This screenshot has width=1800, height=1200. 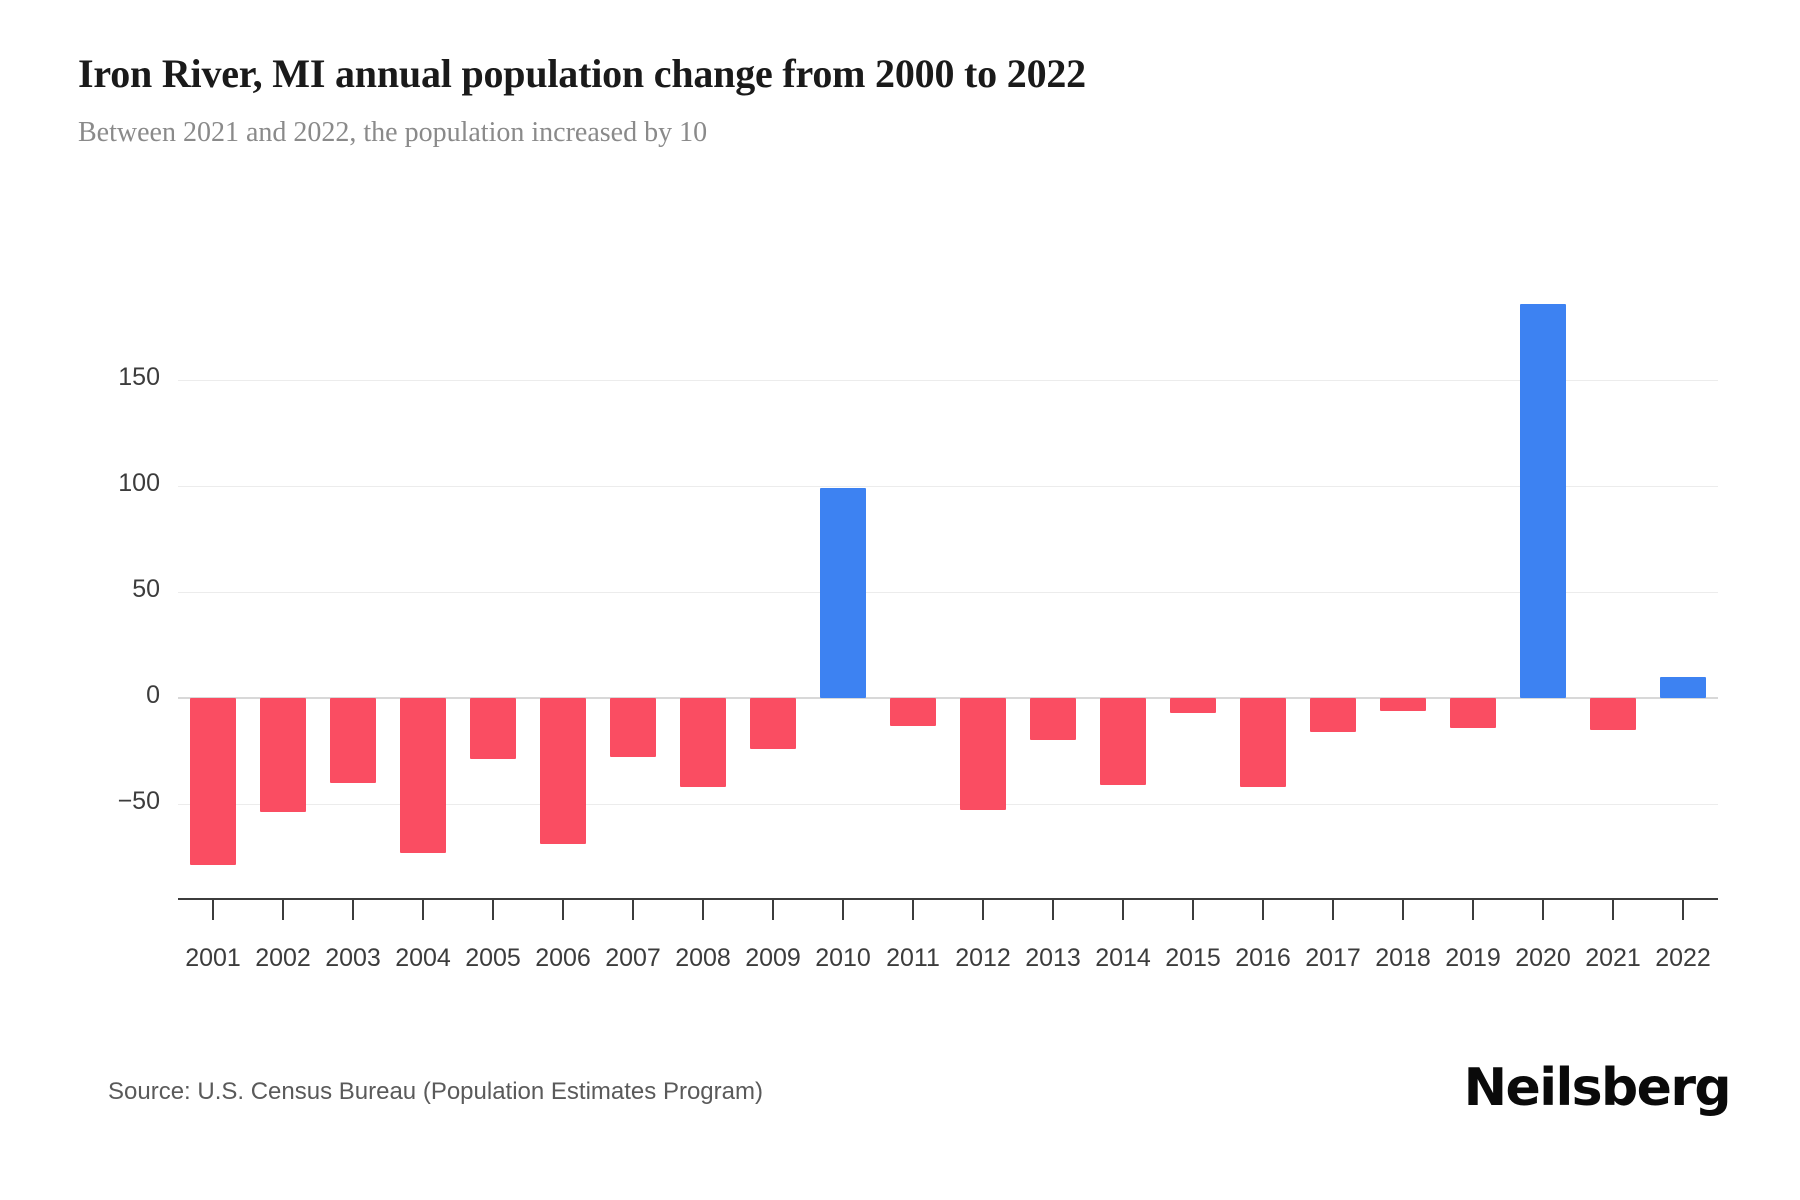 I want to click on x-axis-tick-label: 2011, so click(x=913, y=958).